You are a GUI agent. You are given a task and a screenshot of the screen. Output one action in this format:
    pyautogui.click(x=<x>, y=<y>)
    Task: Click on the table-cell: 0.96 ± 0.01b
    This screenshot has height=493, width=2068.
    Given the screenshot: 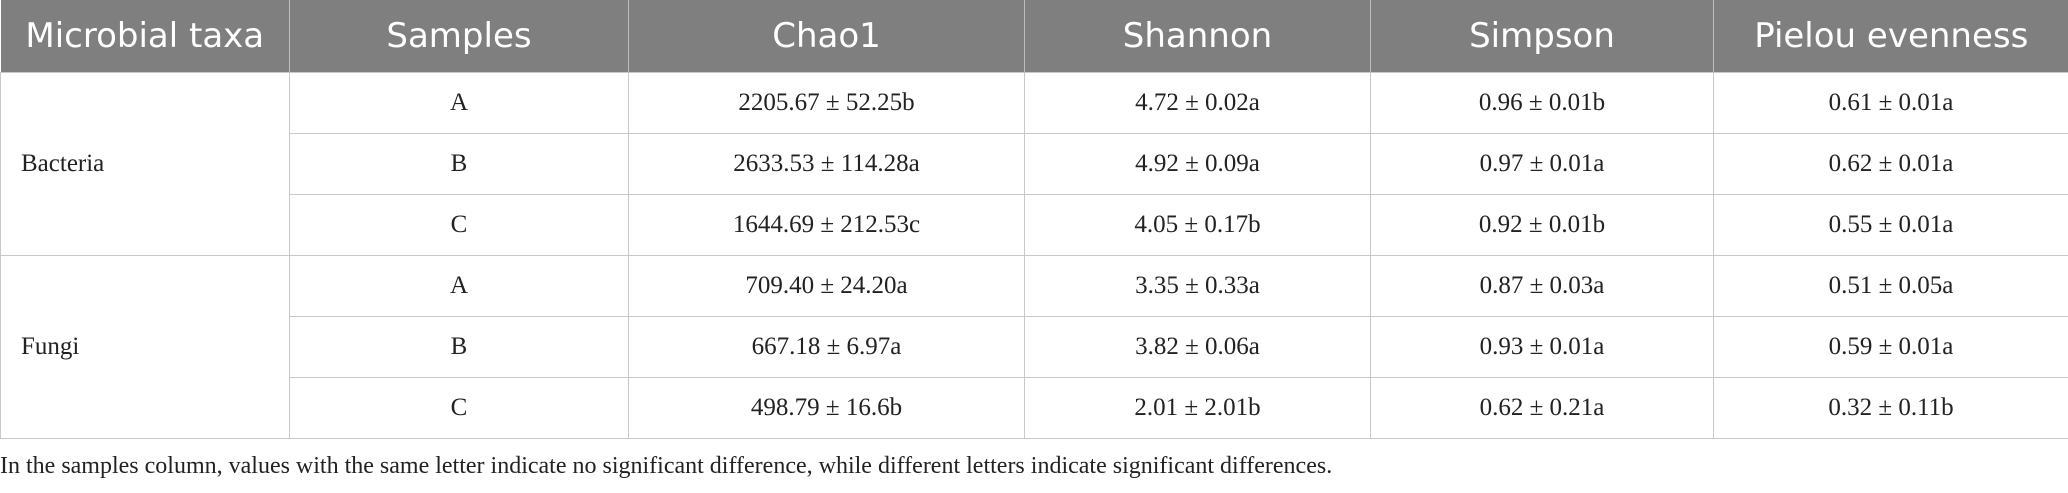 What is the action you would take?
    pyautogui.click(x=1542, y=103)
    